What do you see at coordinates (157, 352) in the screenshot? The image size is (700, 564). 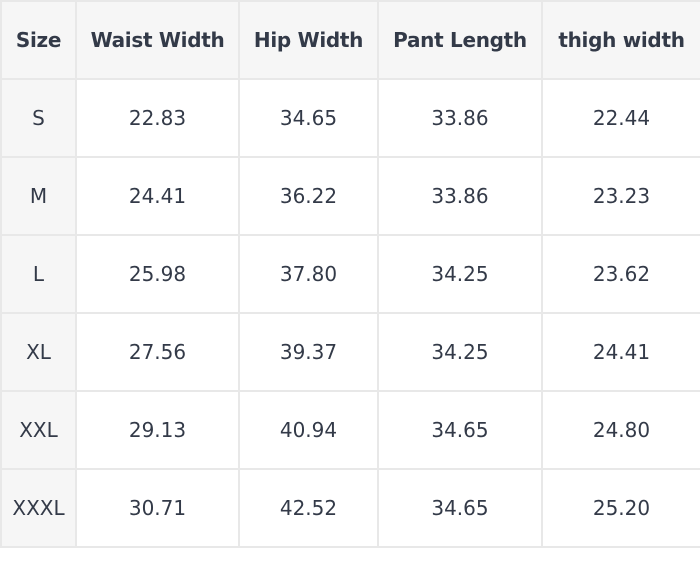 I see `measurement-cell: 27.56` at bounding box center [157, 352].